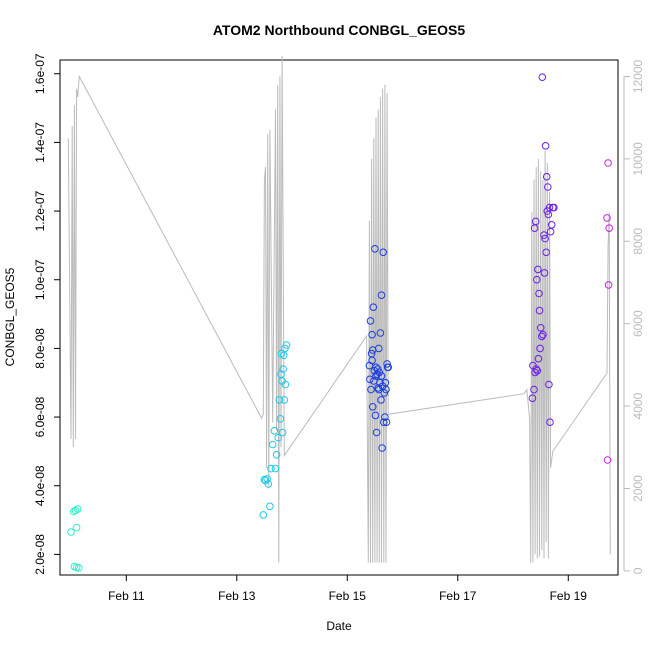 Image resolution: width=650 pixels, height=650 pixels. I want to click on y-tick-label: 1.6e-07, so click(40, 73).